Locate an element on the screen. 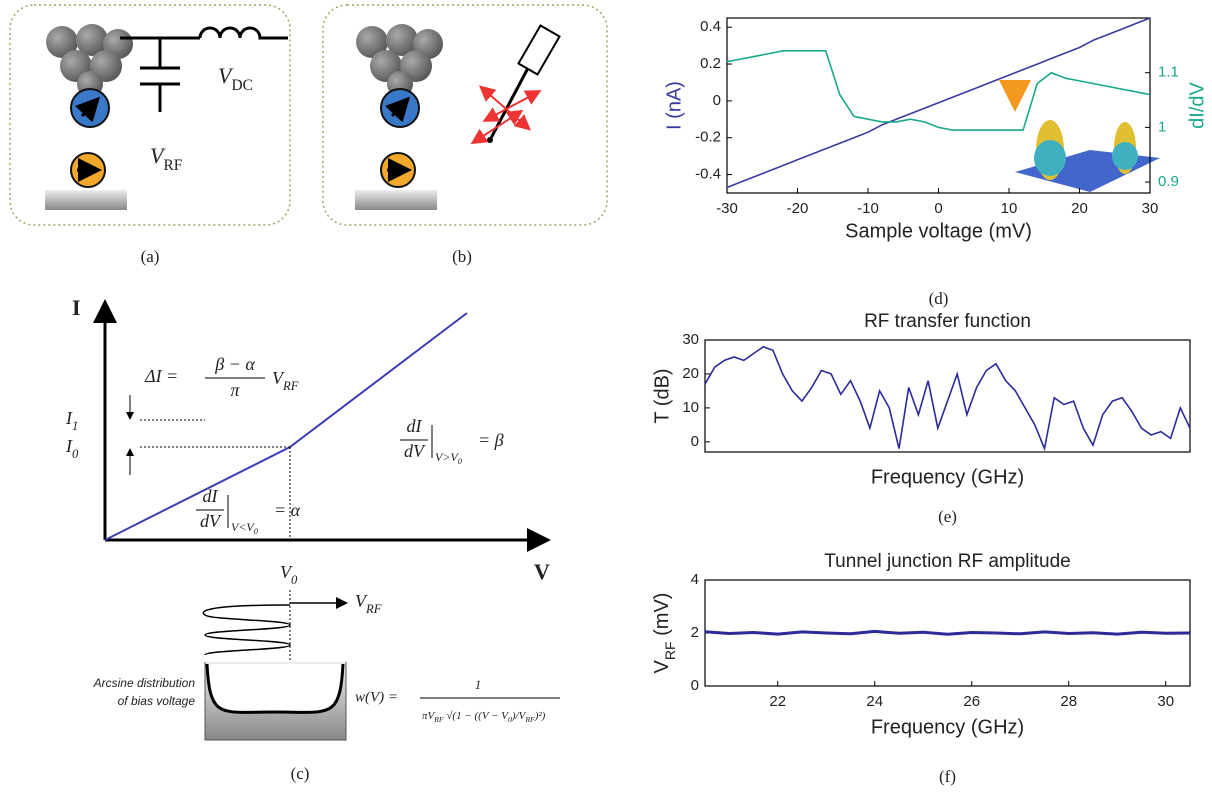  slope-low-denominator: dV is located at coordinates (211, 521).